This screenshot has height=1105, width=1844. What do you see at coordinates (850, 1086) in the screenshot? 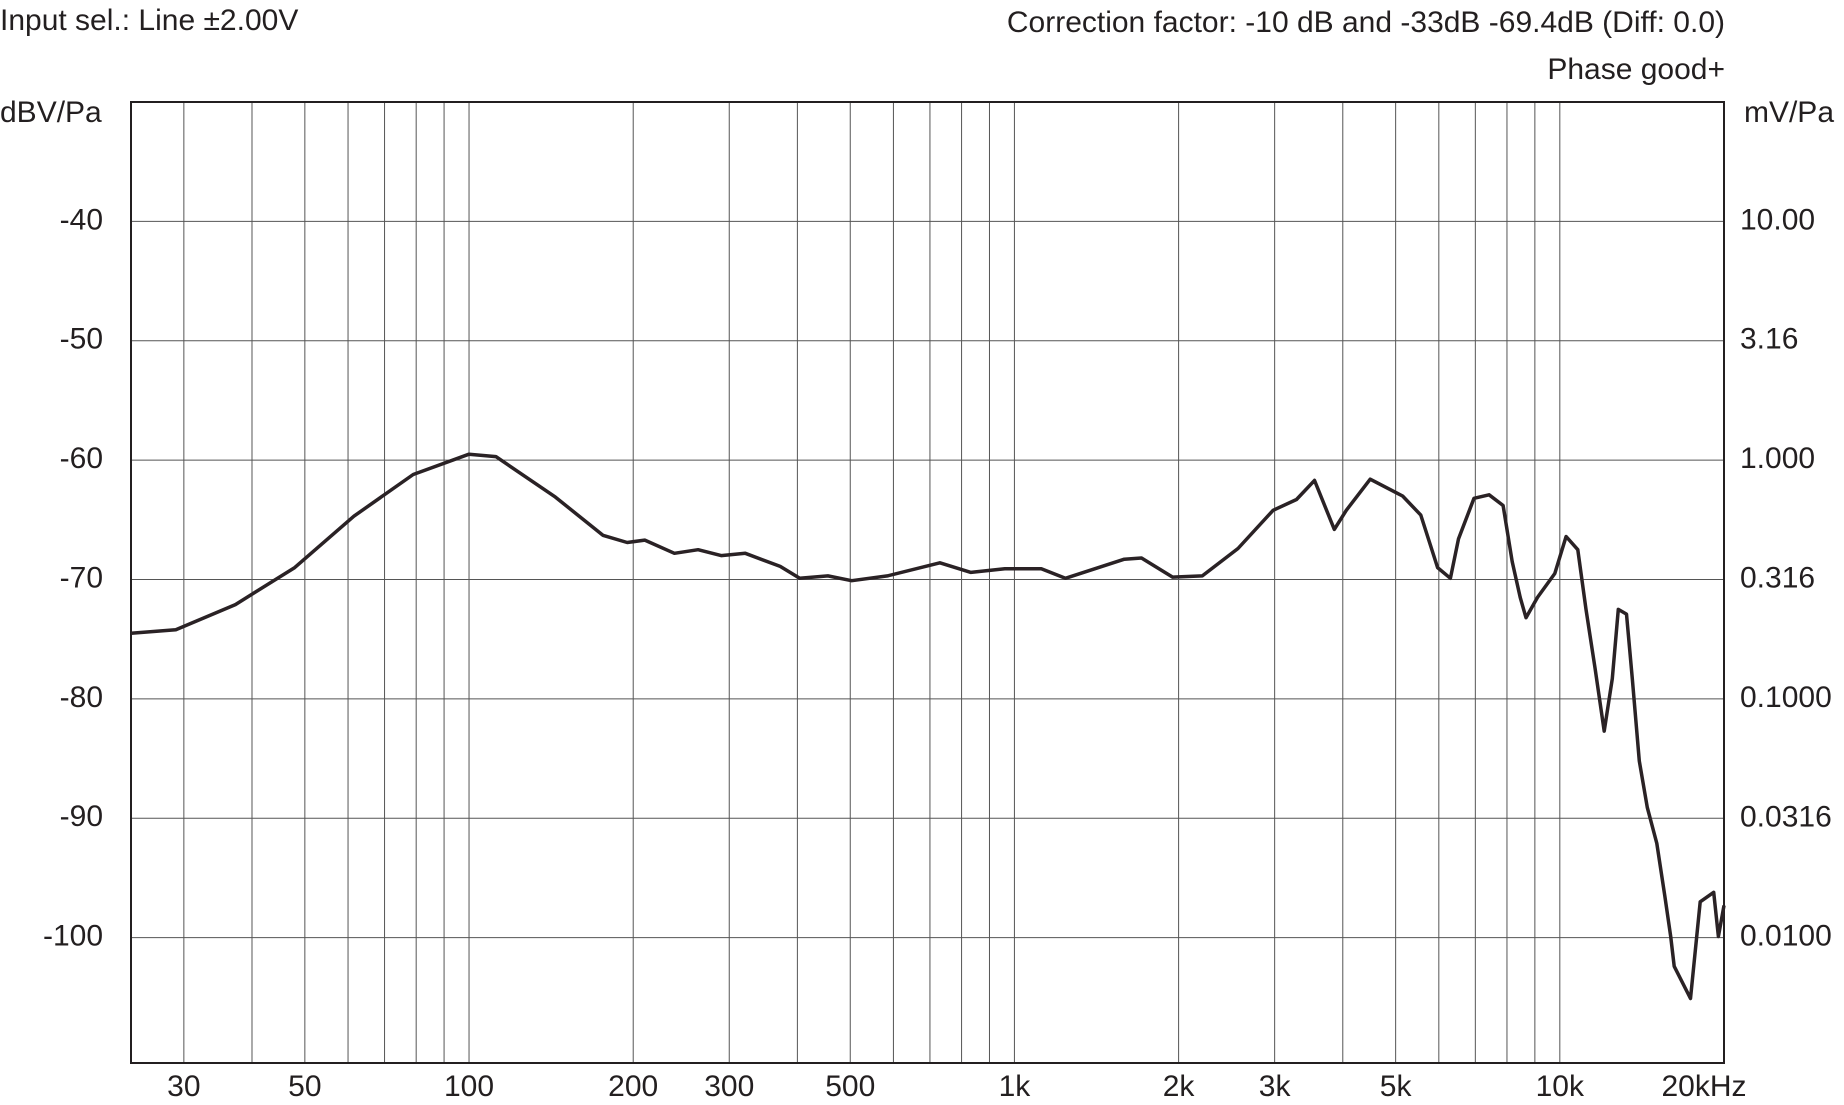
I see `x-tick-label: 500` at bounding box center [850, 1086].